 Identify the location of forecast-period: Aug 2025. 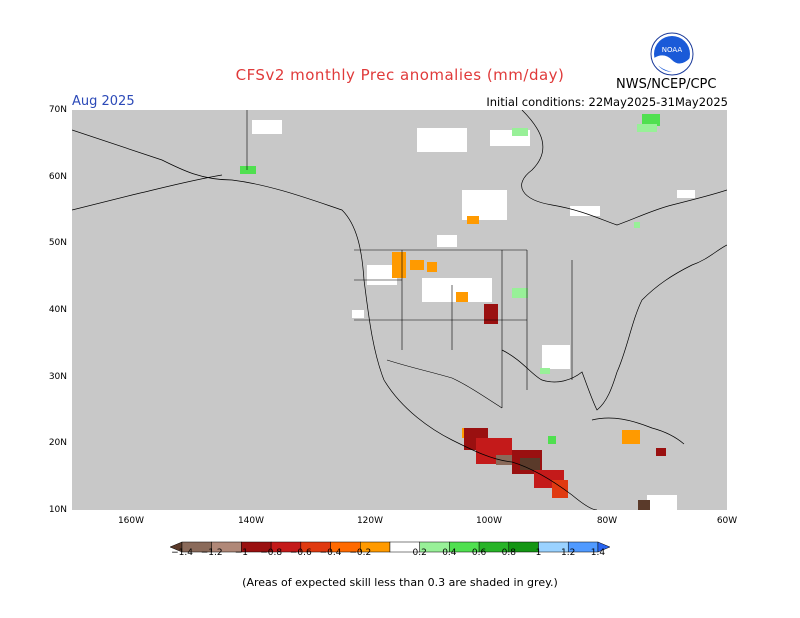
(103, 101).